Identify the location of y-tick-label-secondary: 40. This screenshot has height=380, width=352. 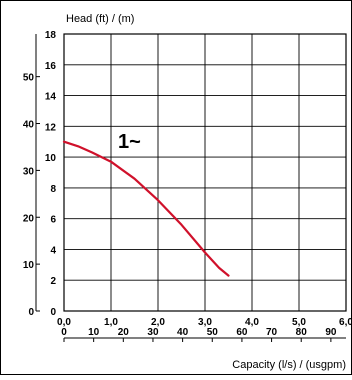
(29, 125).